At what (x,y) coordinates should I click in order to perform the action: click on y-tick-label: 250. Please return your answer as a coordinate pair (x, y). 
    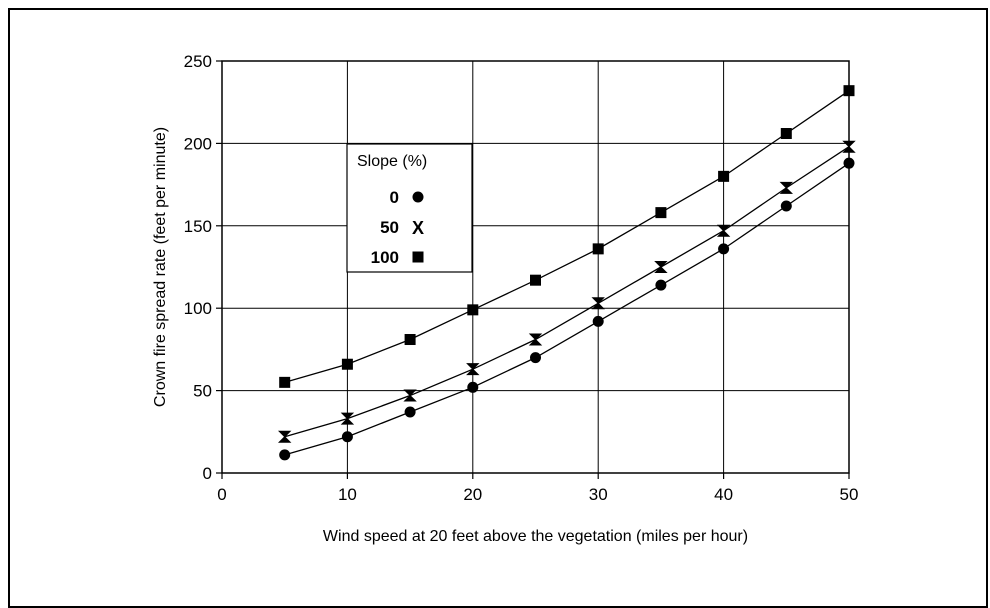
    Looking at the image, I should click on (198, 61).